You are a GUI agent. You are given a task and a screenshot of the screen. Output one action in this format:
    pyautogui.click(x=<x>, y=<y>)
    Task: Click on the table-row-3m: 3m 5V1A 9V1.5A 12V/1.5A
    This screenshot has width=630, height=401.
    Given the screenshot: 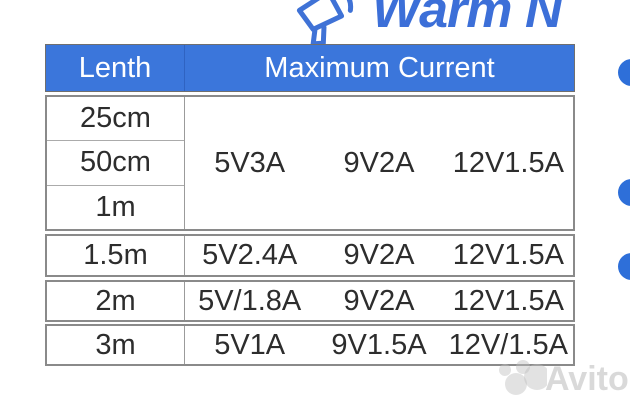 What is the action you would take?
    pyautogui.click(x=310, y=345)
    